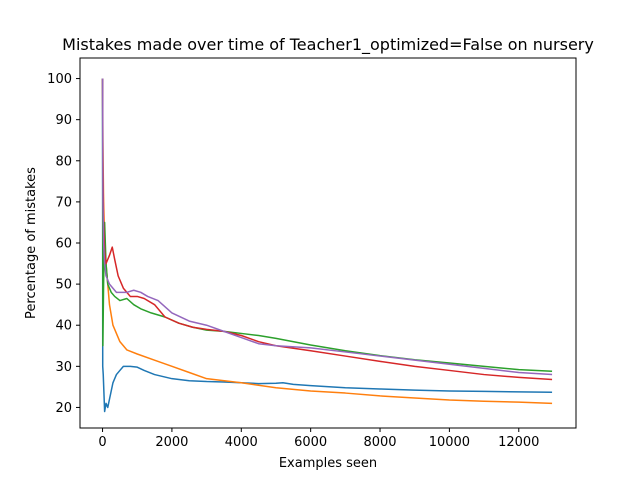  I want to click on x-tick-label: 4000, so click(241, 442).